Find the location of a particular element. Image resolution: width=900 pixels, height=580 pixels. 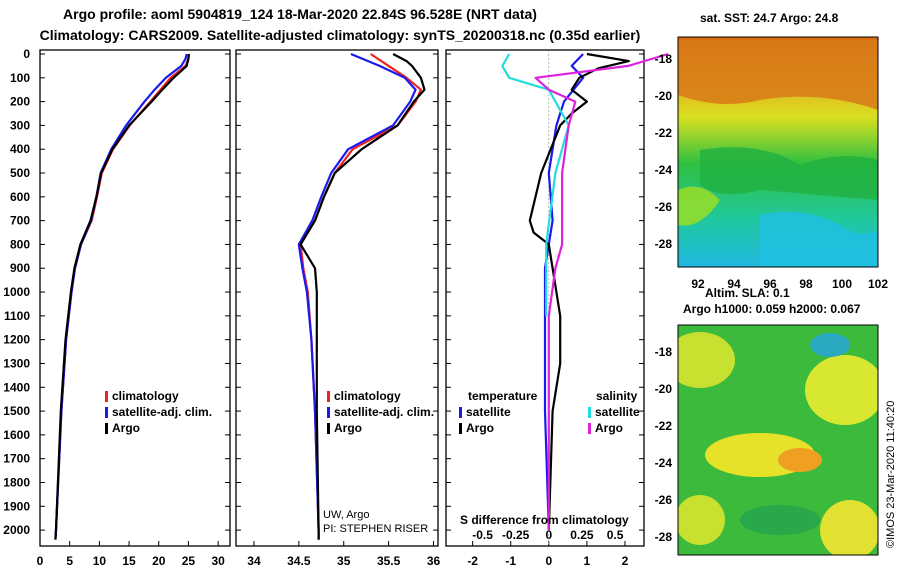

depth-tick-label: 200 is located at coordinates (20, 102).